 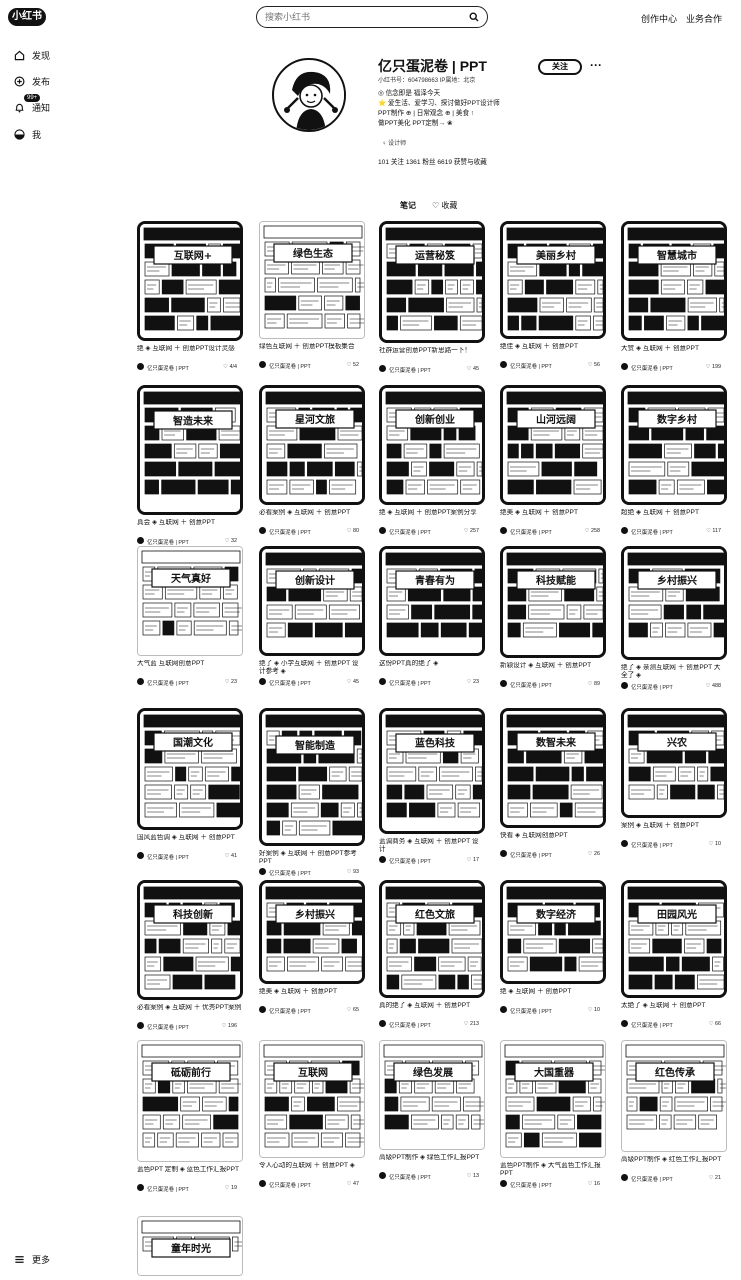 I want to click on like-count: ♡ 93, so click(x=352, y=872).